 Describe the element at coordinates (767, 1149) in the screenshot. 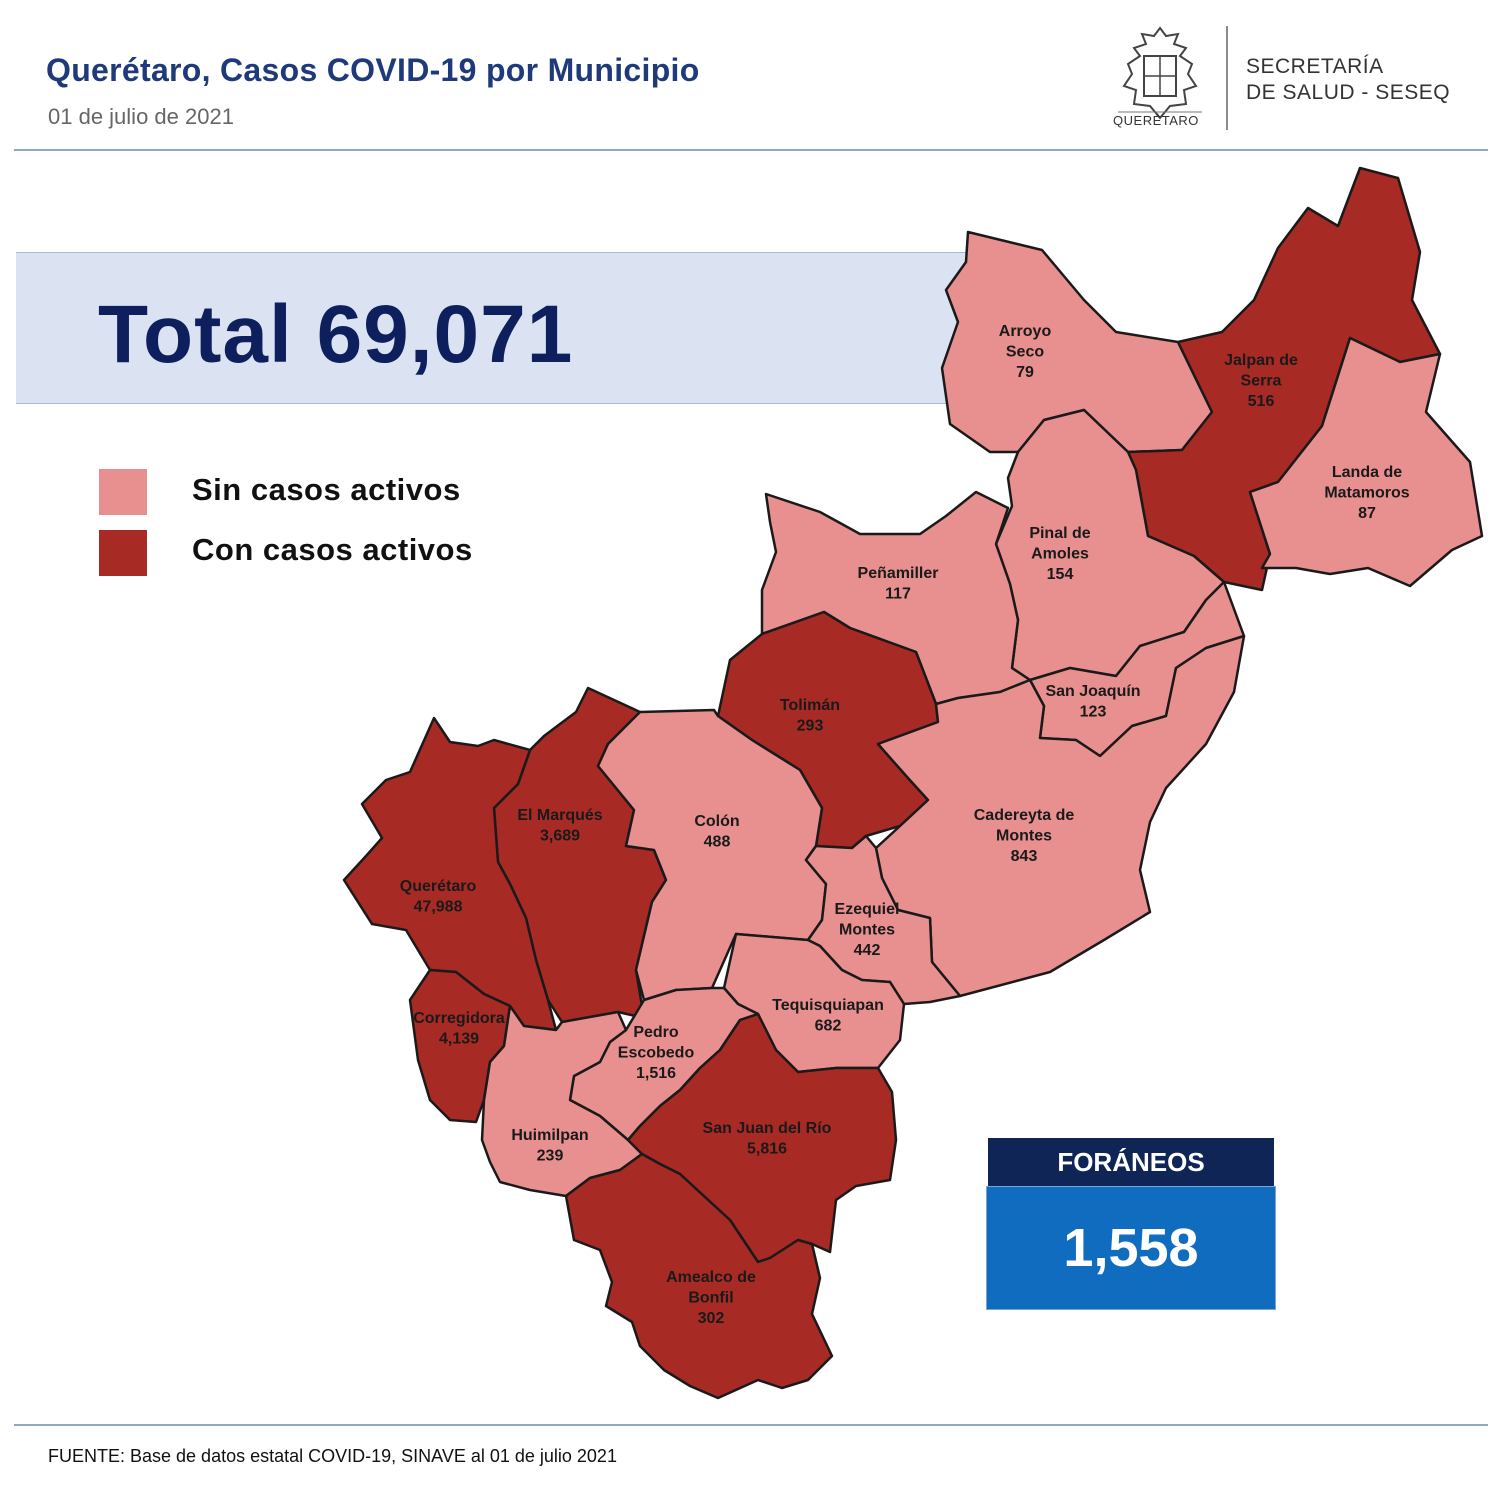

I see `municipio-label-line: 5,816` at that location.